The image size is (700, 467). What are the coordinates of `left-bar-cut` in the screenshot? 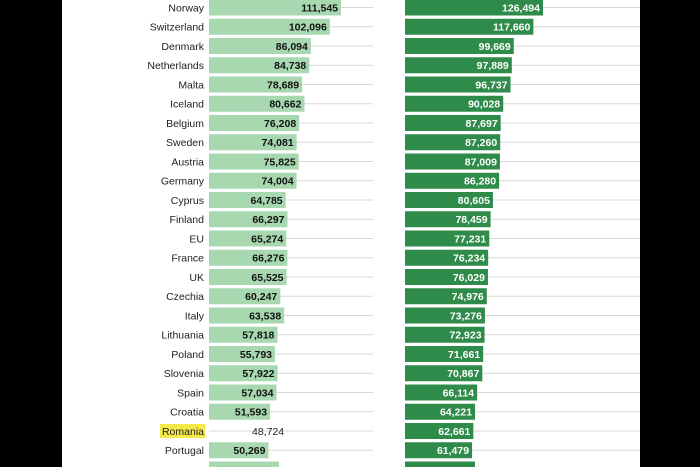 It's located at (244, 464).